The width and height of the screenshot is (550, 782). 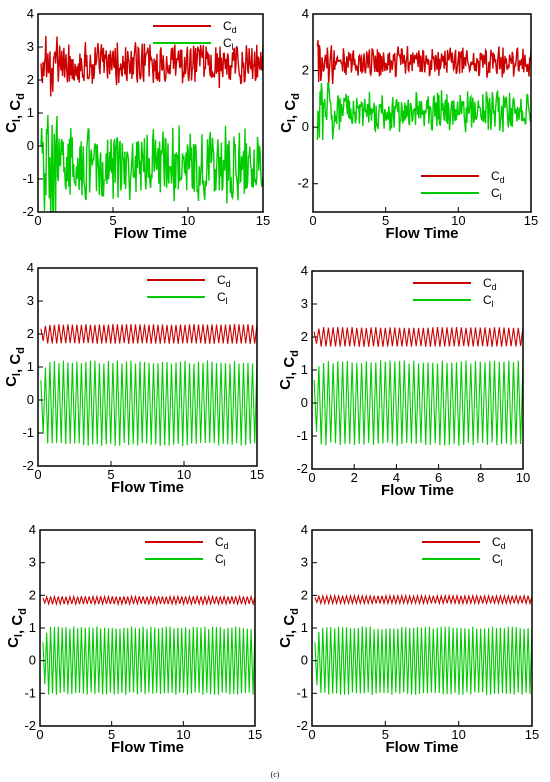 What do you see at coordinates (438, 477) in the screenshot?
I see `x-tick-label: 6` at bounding box center [438, 477].